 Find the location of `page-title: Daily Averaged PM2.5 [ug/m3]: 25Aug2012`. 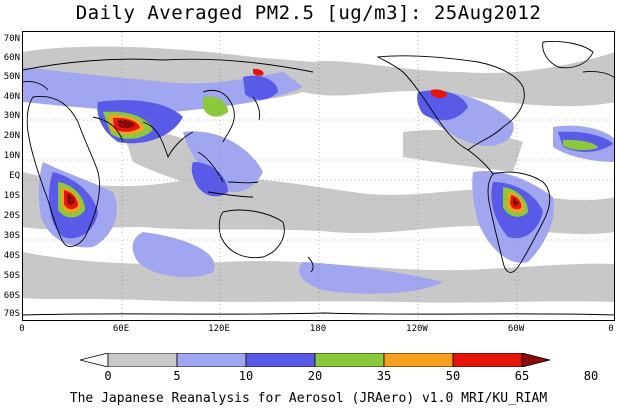

page-title: Daily Averaged PM2.5 [ug/m3]: 25Aug2012 is located at coordinates (308, 13).